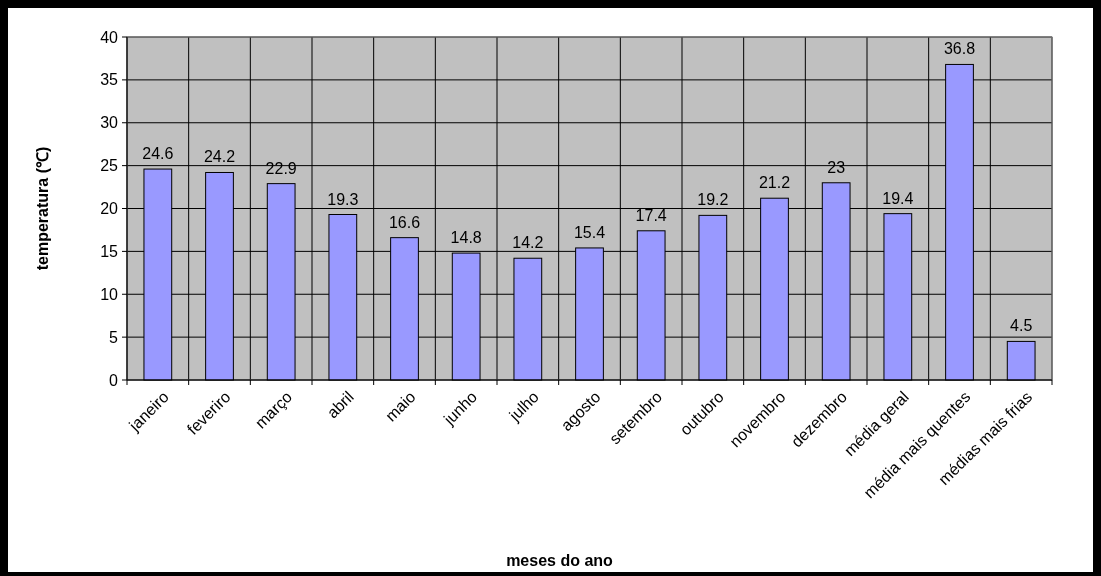 Image resolution: width=1101 pixels, height=576 pixels. I want to click on y-tick-label: 0, so click(114, 380).